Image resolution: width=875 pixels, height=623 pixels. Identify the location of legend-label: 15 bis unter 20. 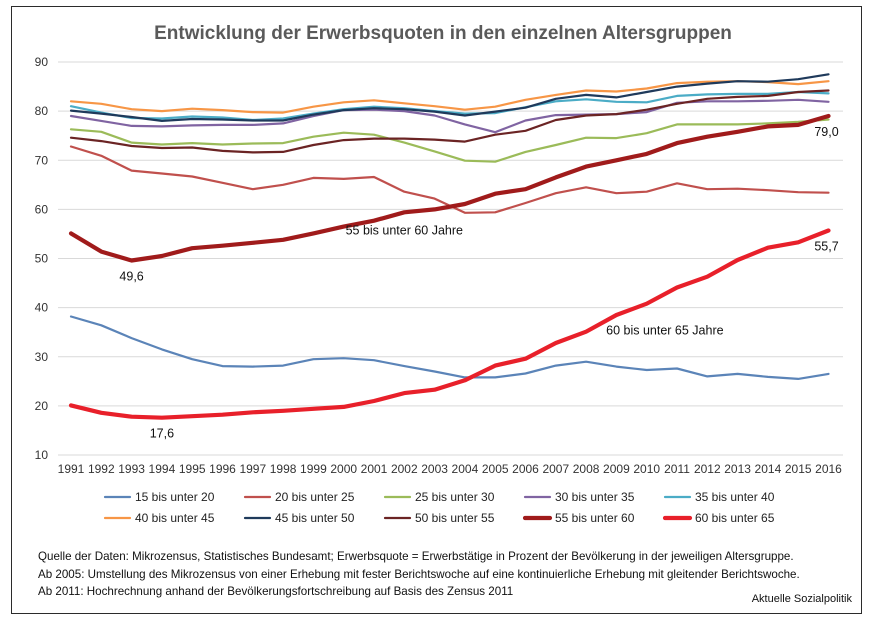
(175, 497).